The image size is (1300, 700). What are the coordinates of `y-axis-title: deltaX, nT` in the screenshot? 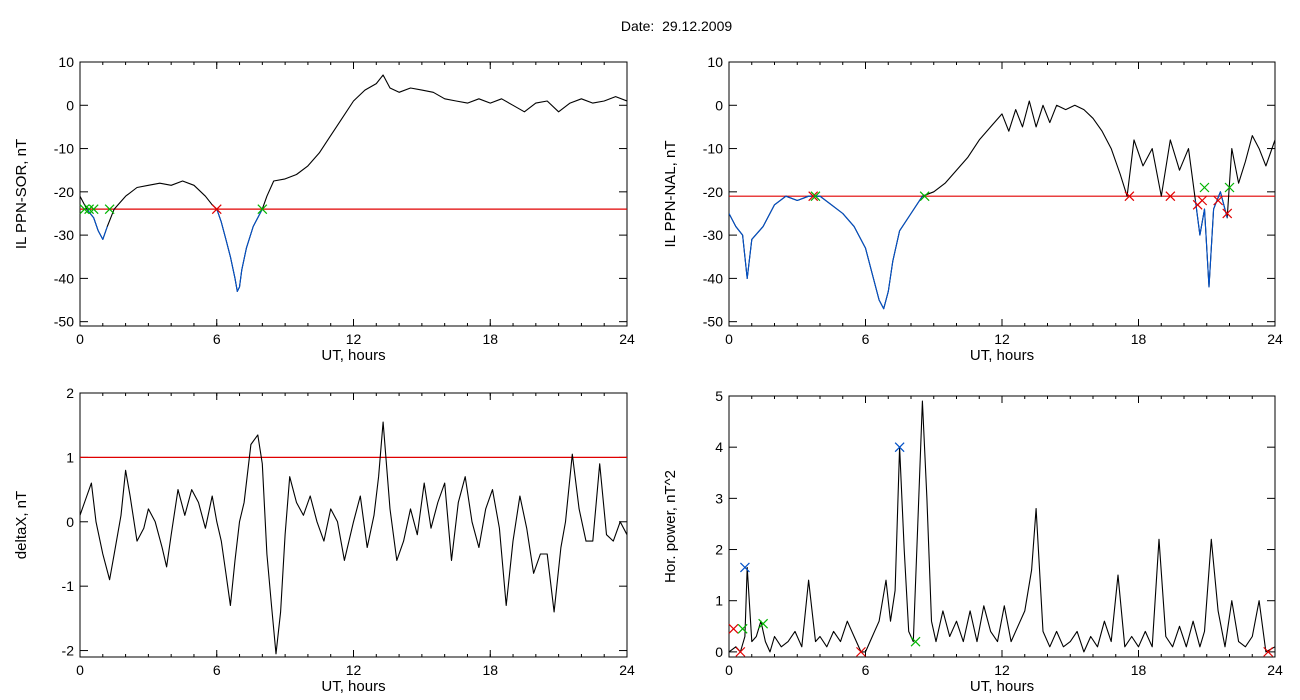 It's located at (21, 525).